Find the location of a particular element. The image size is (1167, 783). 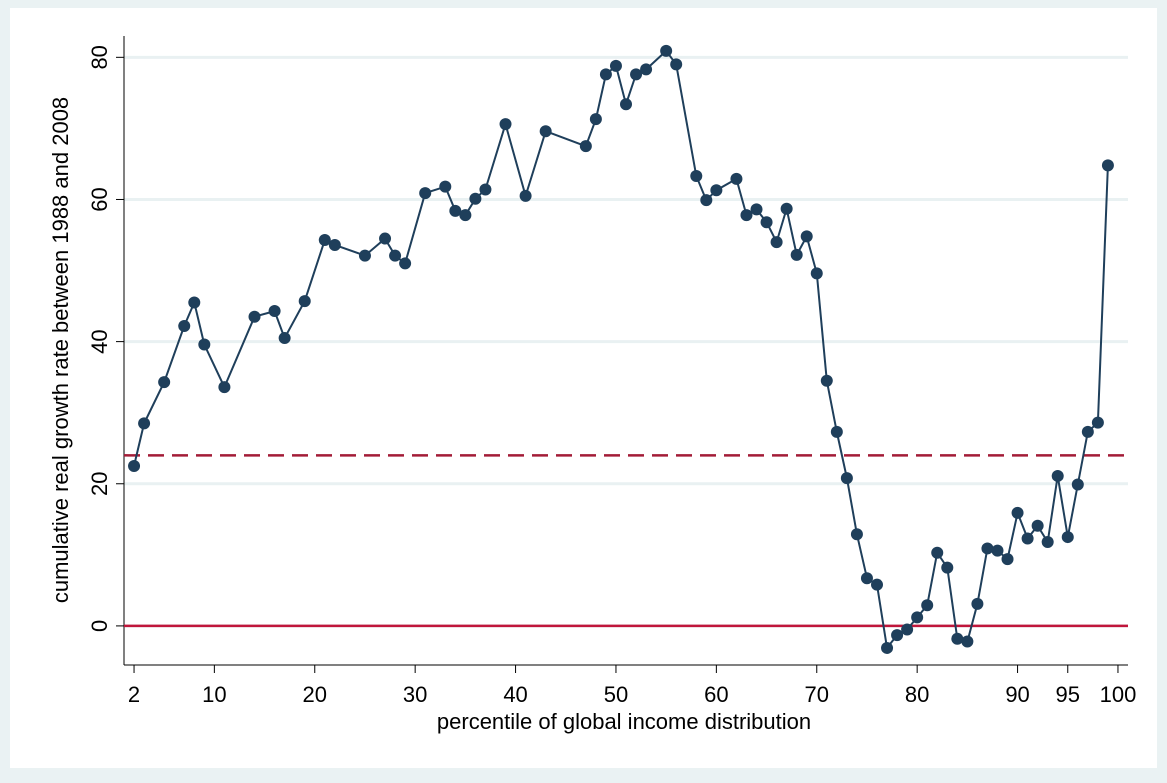

y-tick-label: 40 is located at coordinates (99, 341).